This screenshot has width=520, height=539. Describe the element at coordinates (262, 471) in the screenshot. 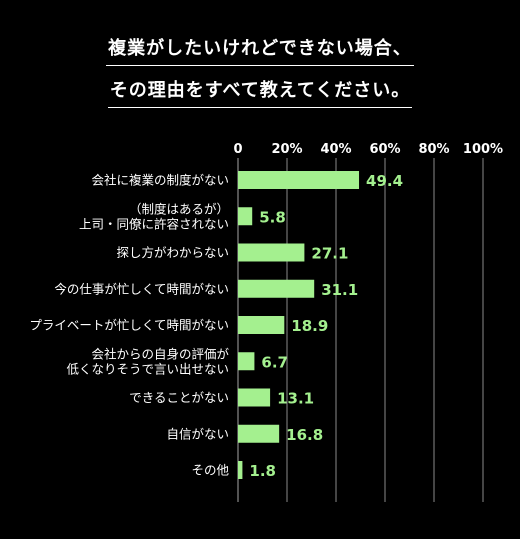

I see `value-label: 1.8` at that location.